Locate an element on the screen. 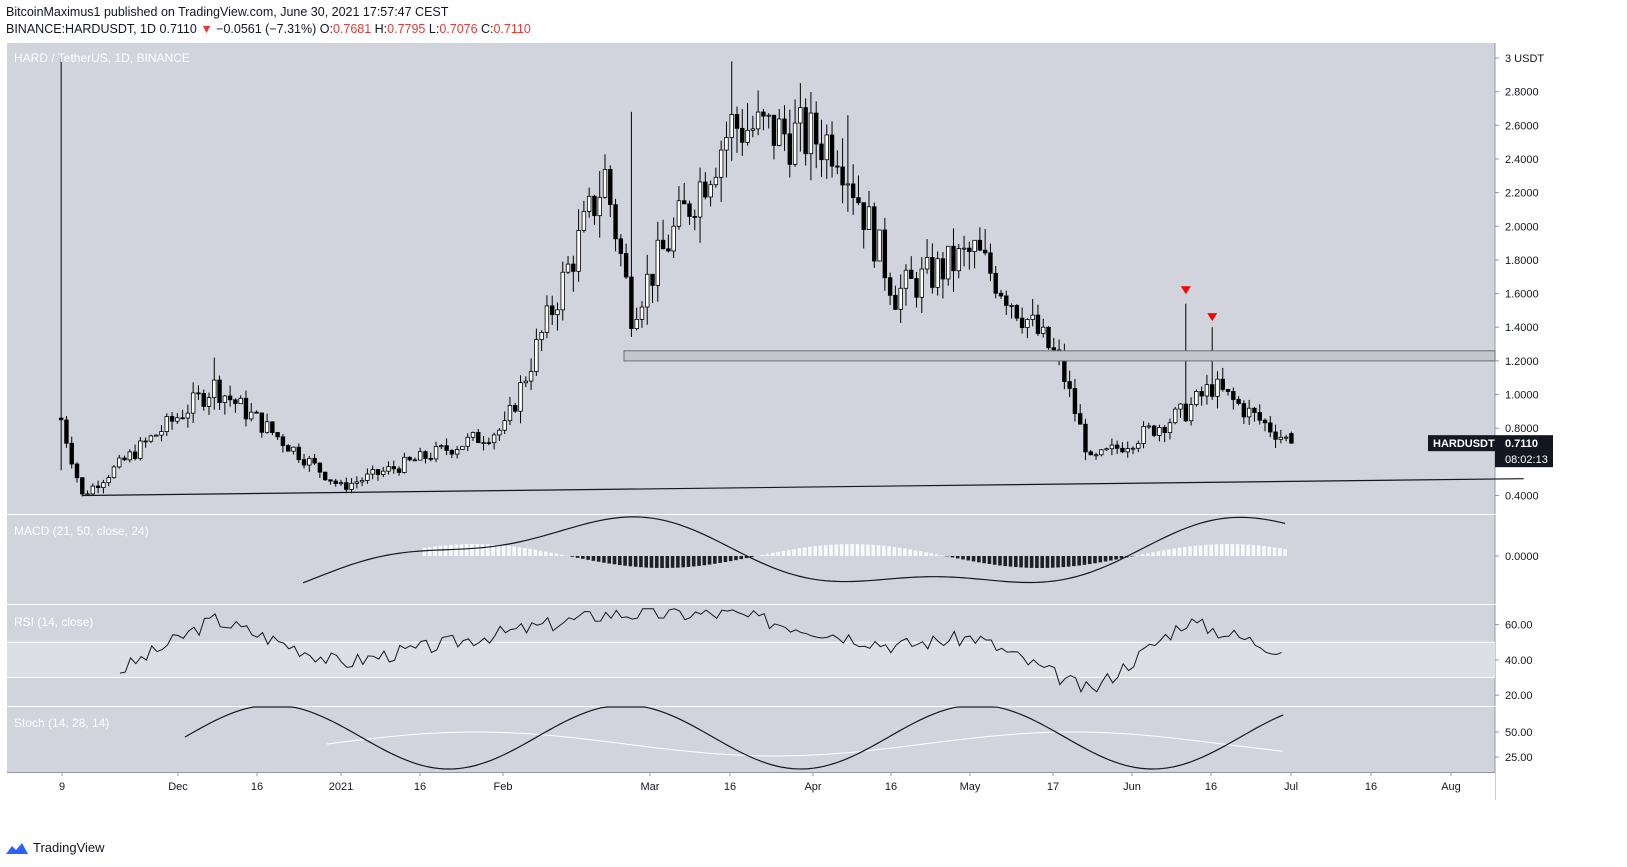 The width and height of the screenshot is (1627, 867). x-tick-label: Feb is located at coordinates (503, 787).